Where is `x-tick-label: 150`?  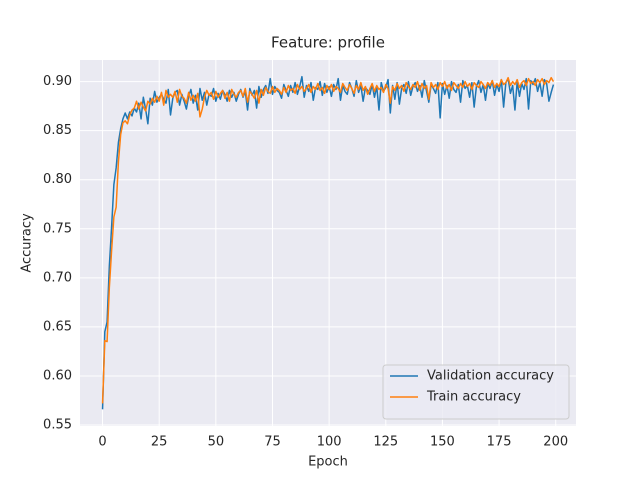 x-tick-label: 150 is located at coordinates (442, 442).